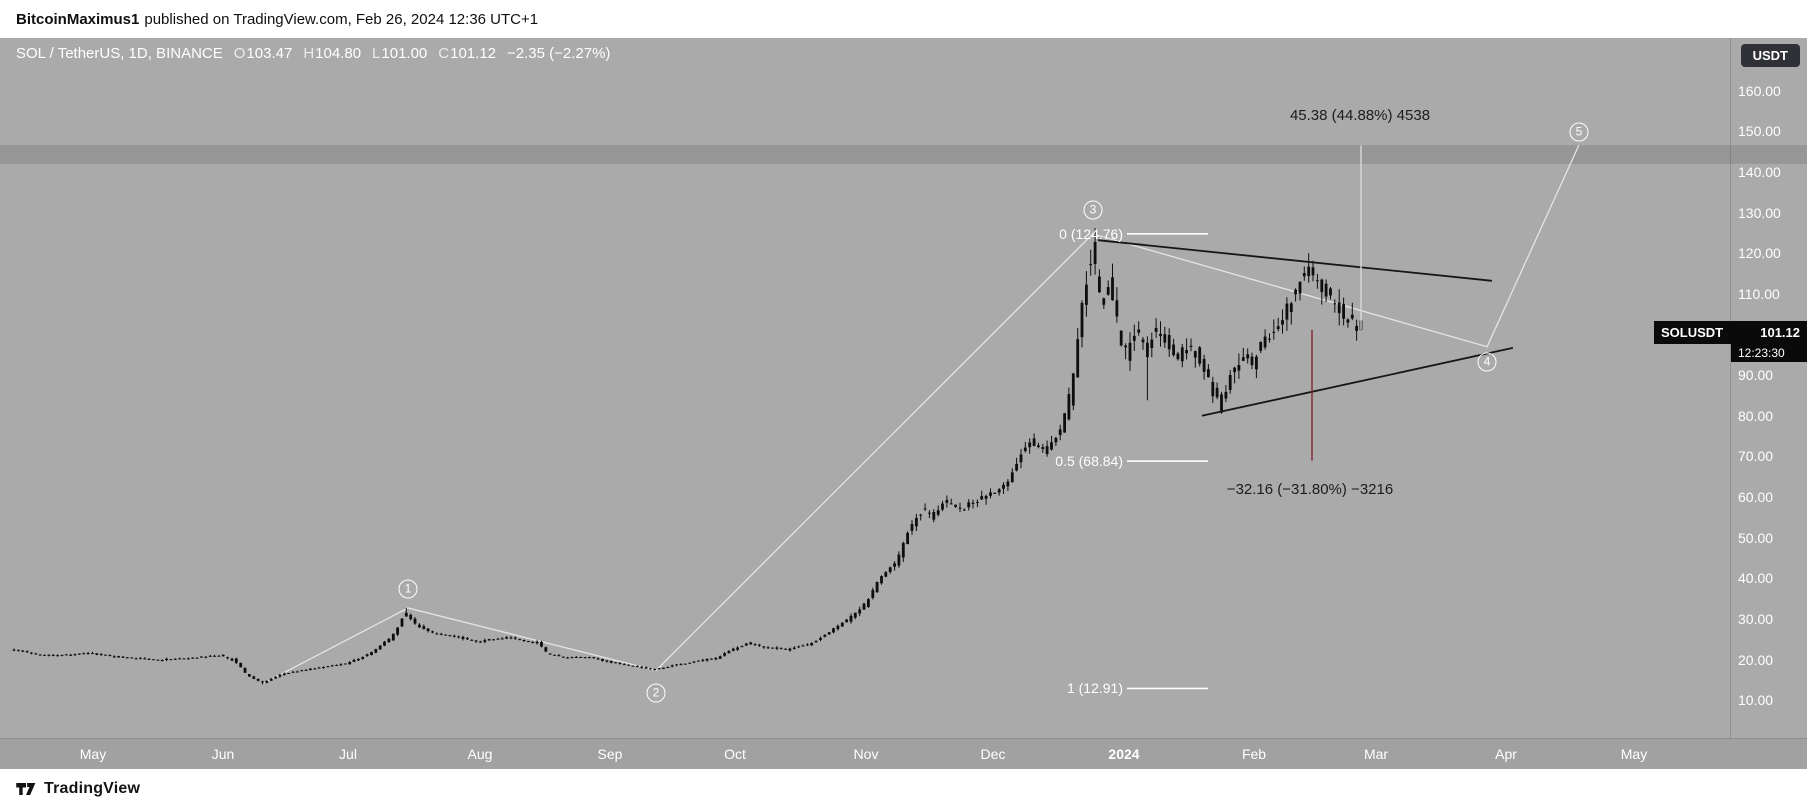 This screenshot has height=809, width=1807. I want to click on downside-measurement-label: −32.16 (−31.80%) −3216, so click(1310, 489).